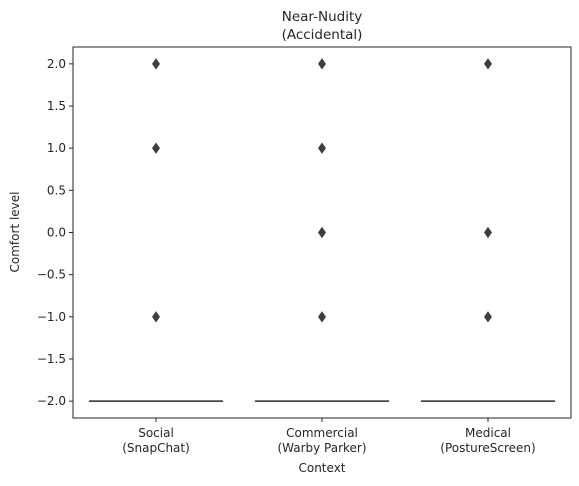 The height and width of the screenshot is (486, 579). Describe the element at coordinates (51, 401) in the screenshot. I see `y-tick-label: −2.0` at that location.